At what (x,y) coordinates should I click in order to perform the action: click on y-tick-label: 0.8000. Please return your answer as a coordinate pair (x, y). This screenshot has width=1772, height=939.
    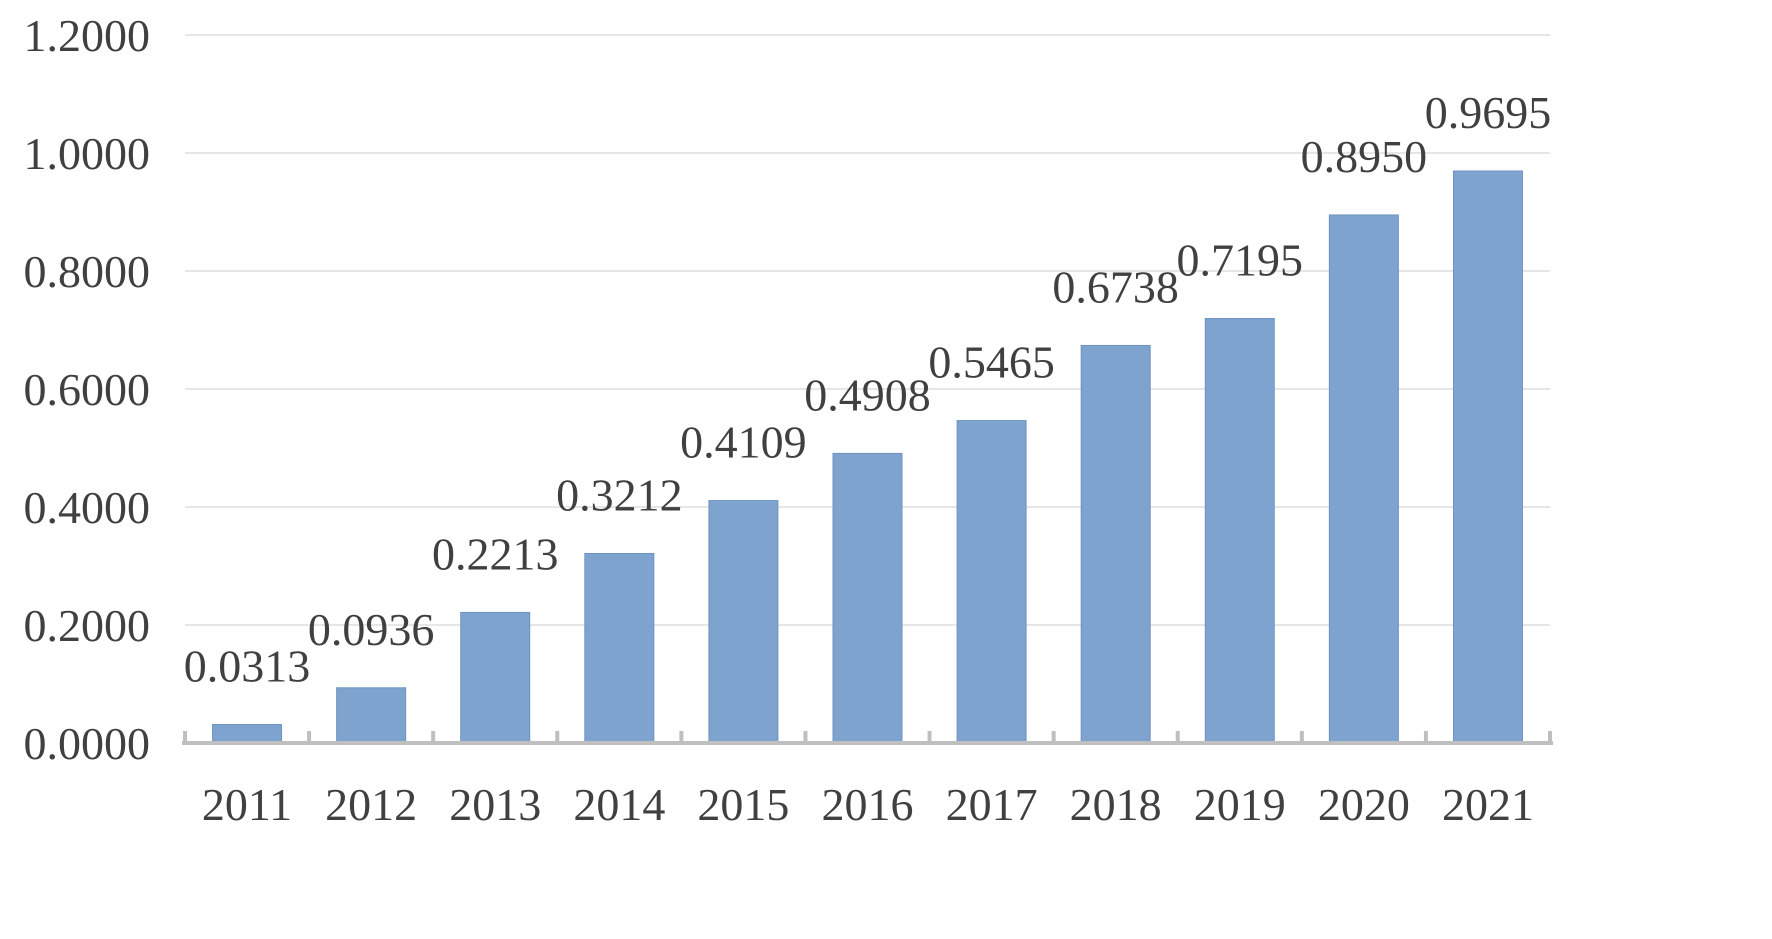
    Looking at the image, I should click on (87, 271).